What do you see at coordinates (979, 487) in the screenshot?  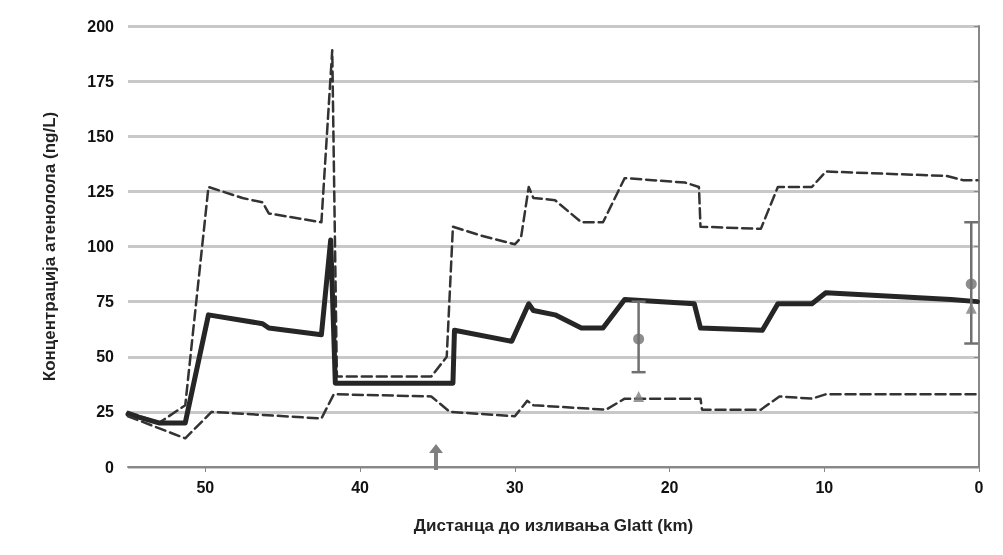 I see `x-tick-label: 0` at bounding box center [979, 487].